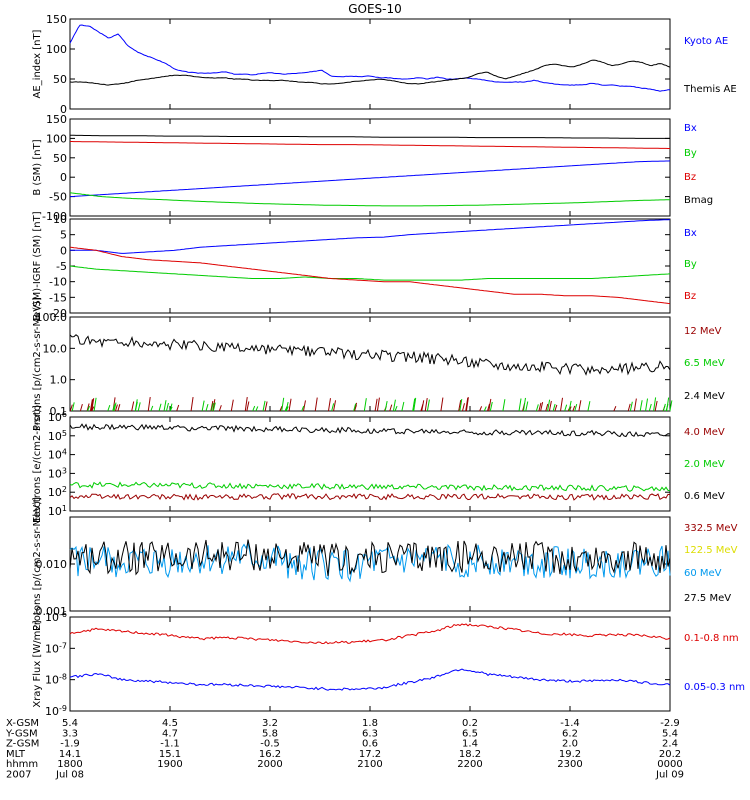  Describe the element at coordinates (711, 528) in the screenshot. I see `legend-label: 332.5 MeV` at that location.